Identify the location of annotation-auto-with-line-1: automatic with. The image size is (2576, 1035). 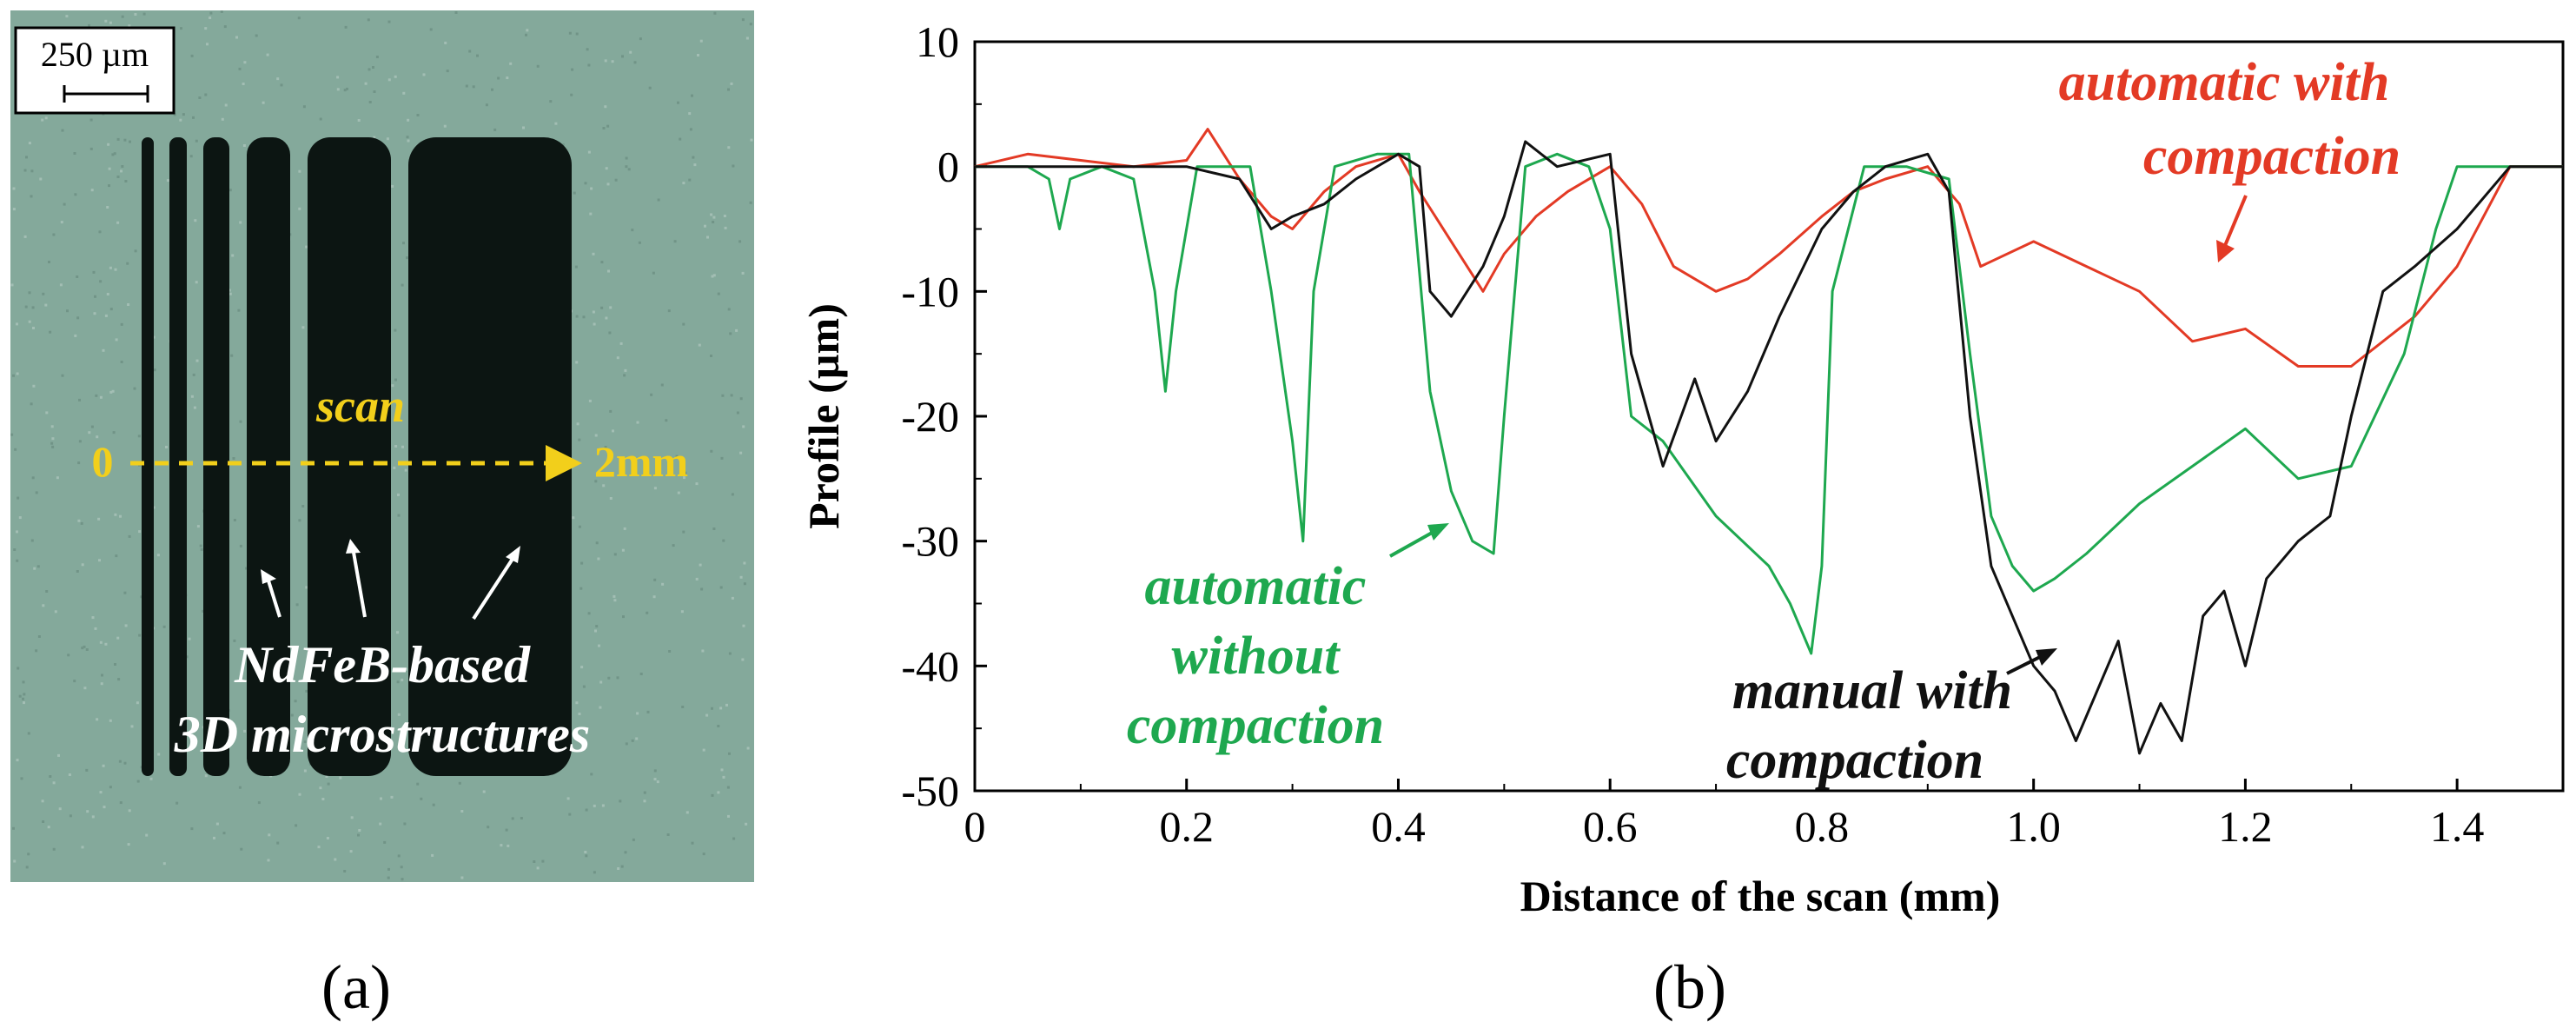
(2224, 82).